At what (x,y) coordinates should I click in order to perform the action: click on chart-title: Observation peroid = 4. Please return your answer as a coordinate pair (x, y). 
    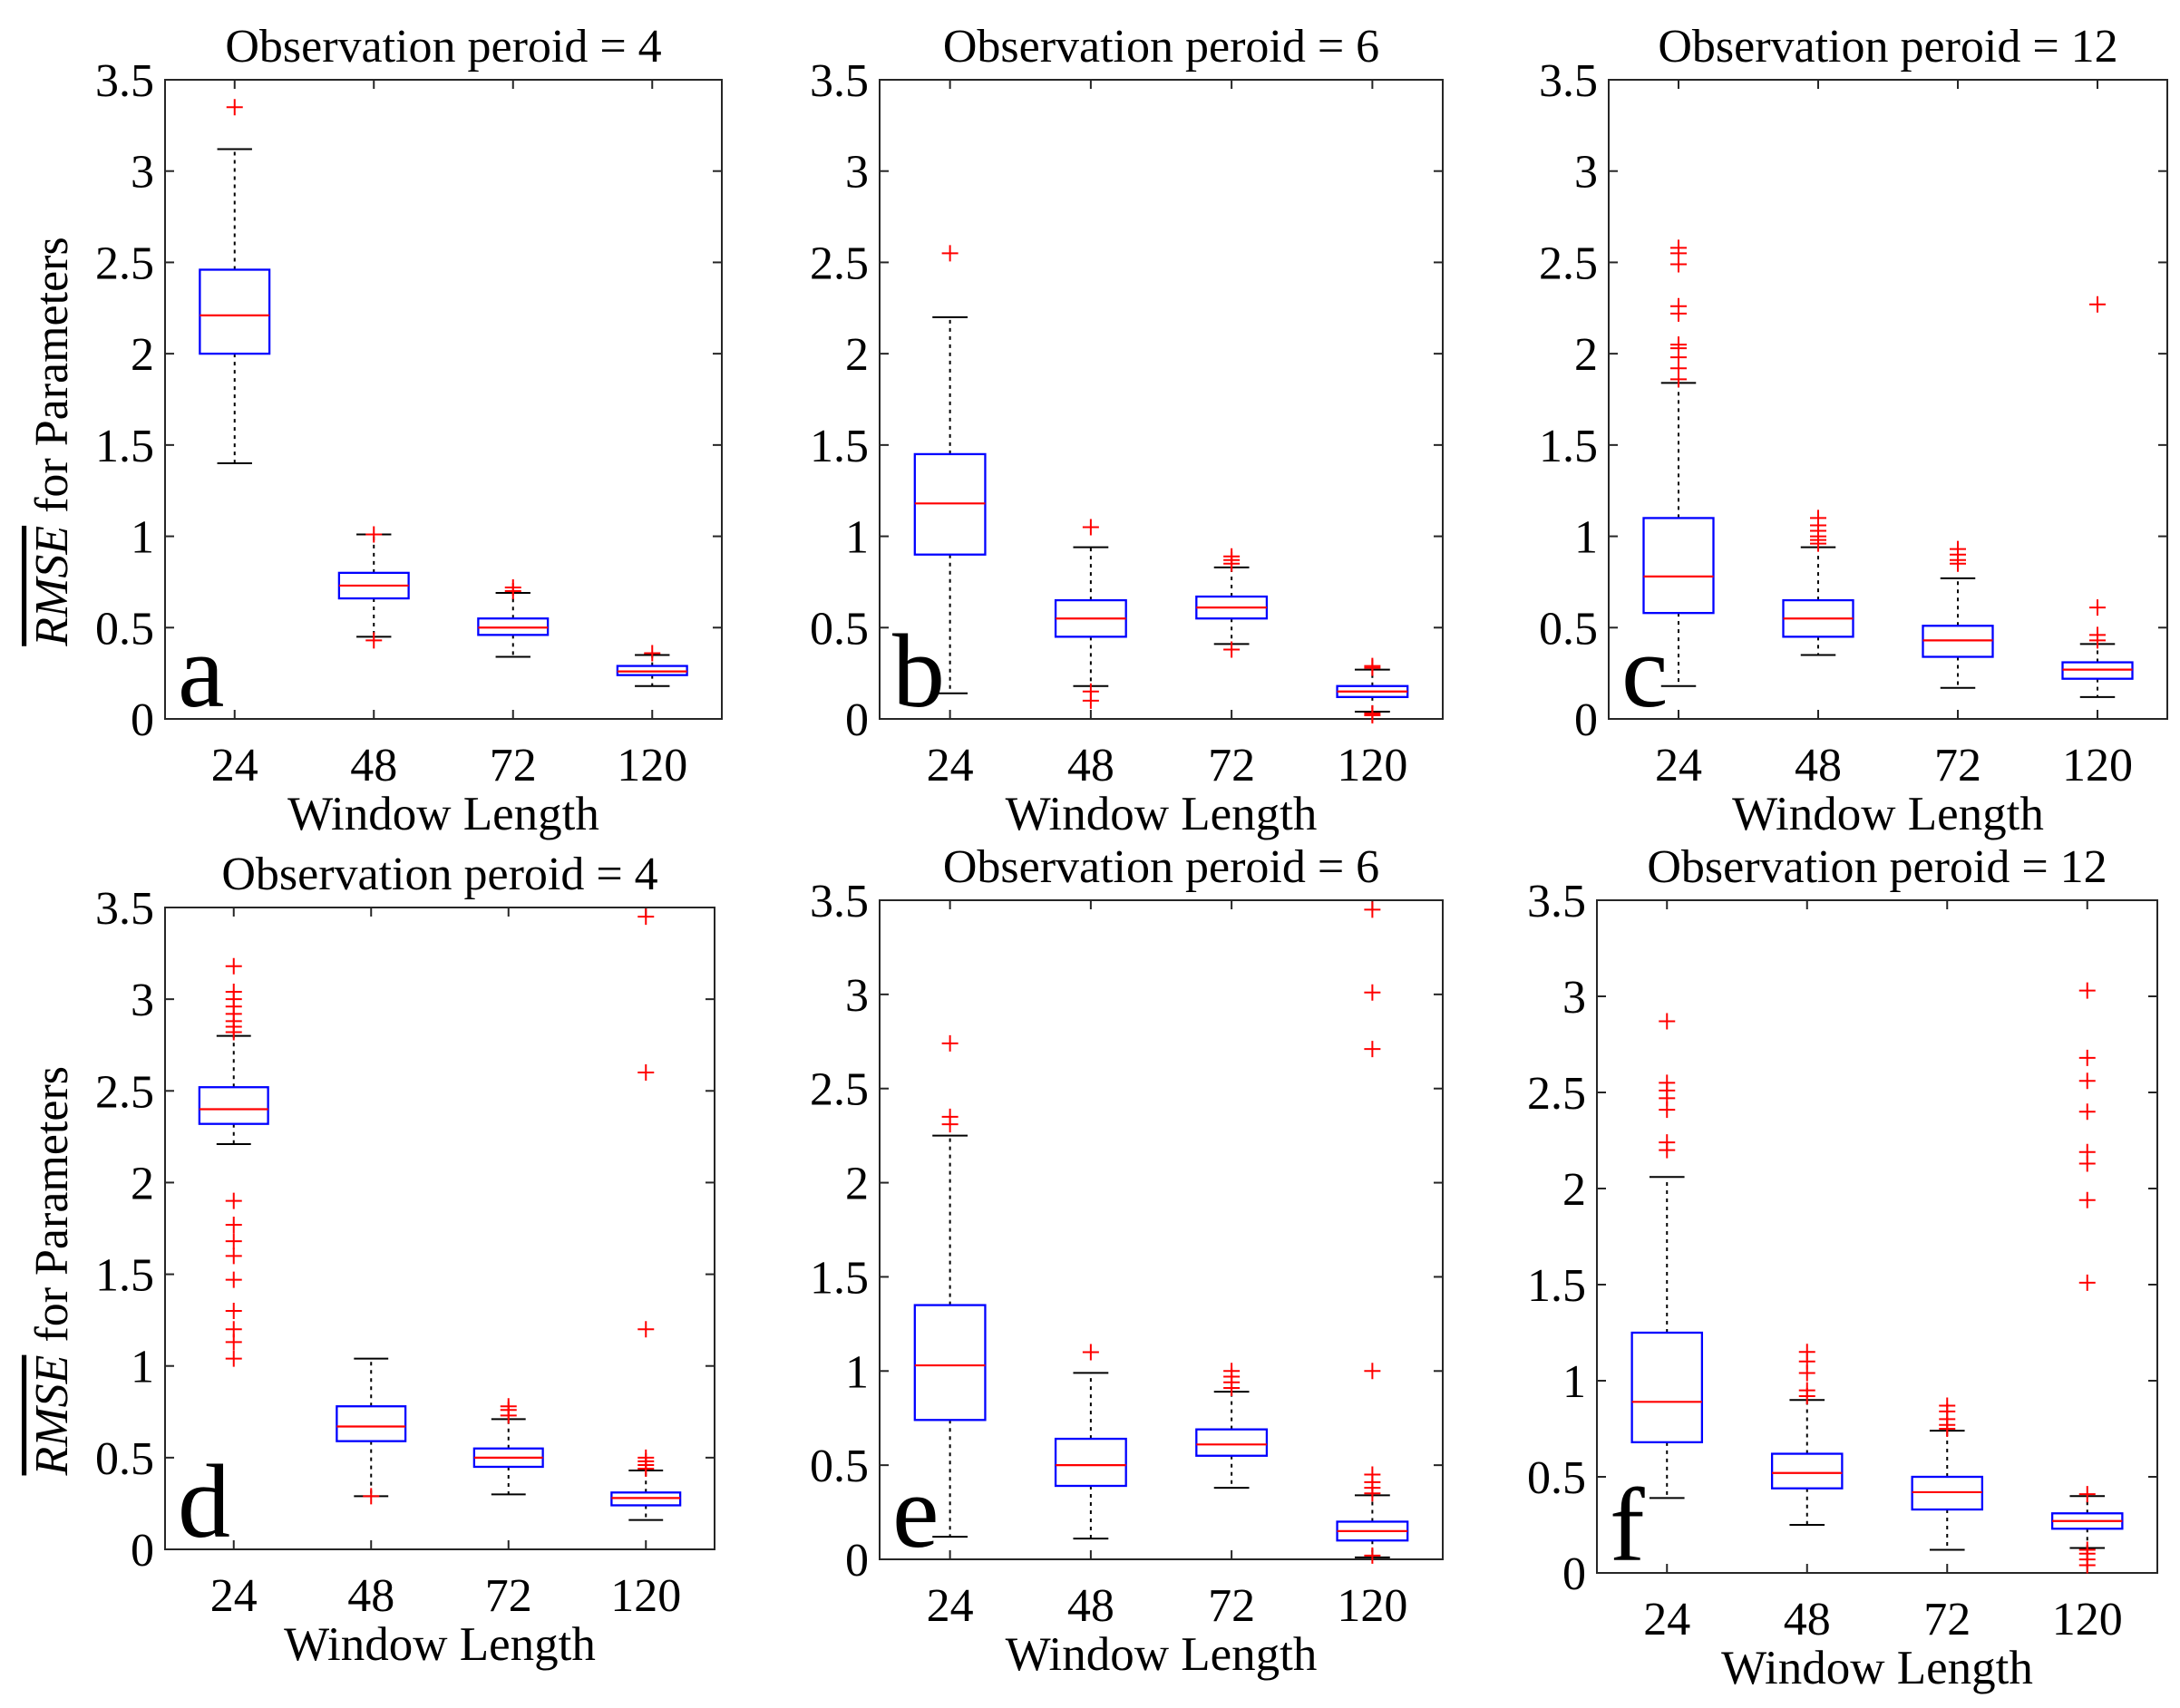
    Looking at the image, I should click on (443, 47).